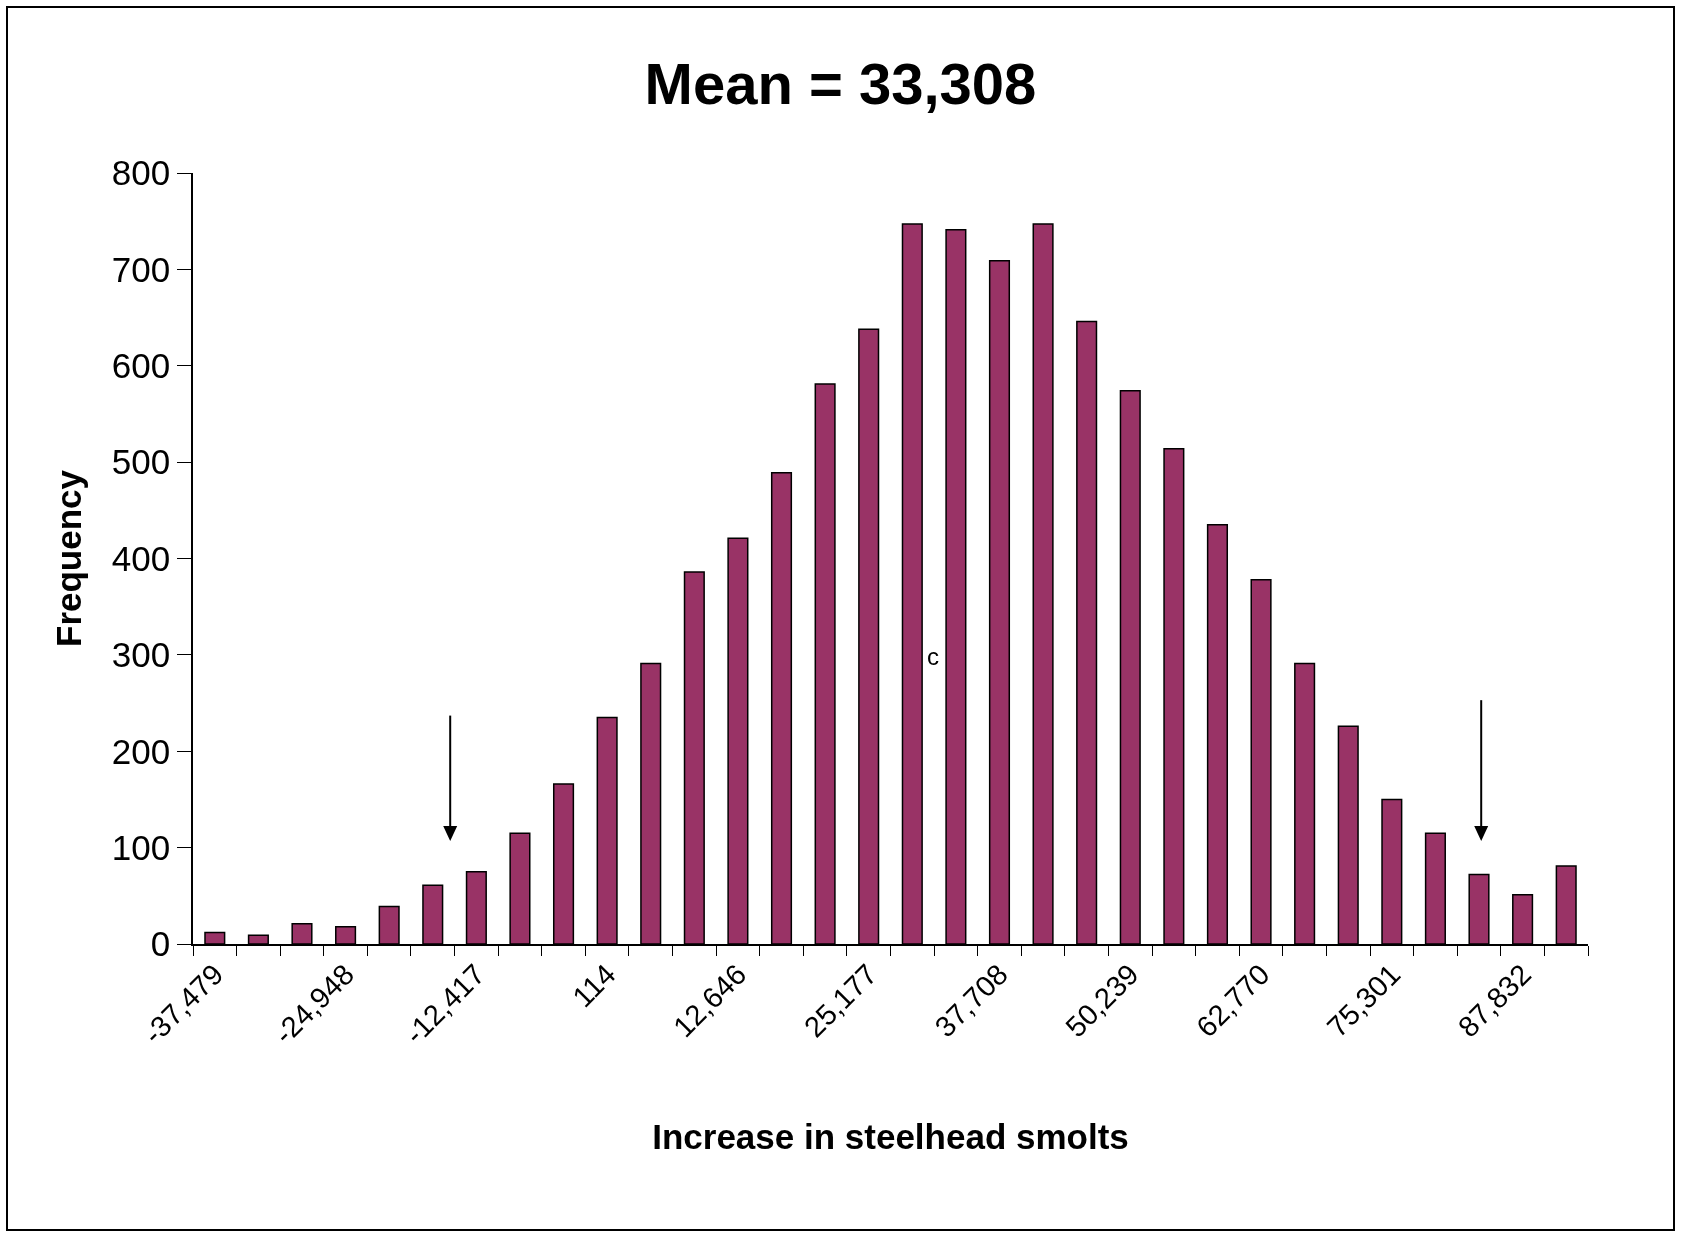 The width and height of the screenshot is (1681, 1237). I want to click on y-tick-label: 100, so click(141, 847).